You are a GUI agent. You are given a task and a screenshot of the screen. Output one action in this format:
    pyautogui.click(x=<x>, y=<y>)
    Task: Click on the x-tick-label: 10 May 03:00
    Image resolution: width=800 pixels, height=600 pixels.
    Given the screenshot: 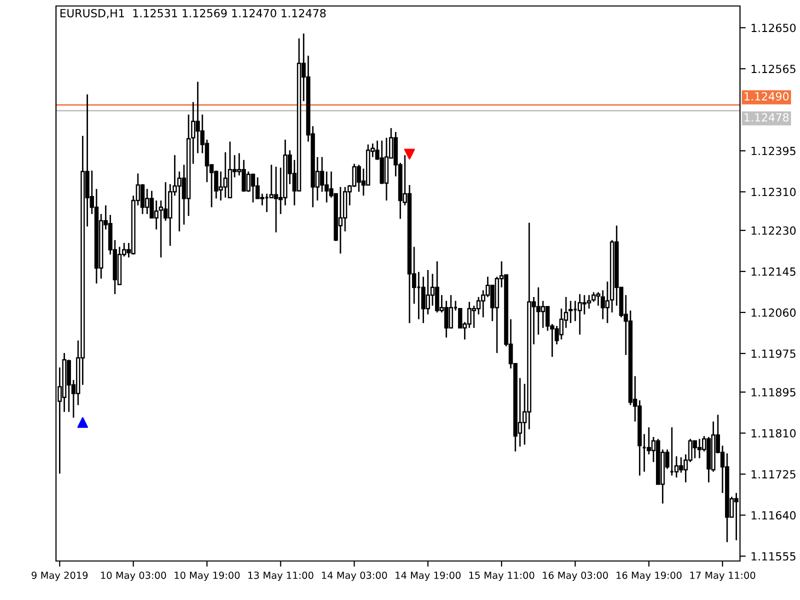 What is the action you would take?
    pyautogui.click(x=133, y=576)
    